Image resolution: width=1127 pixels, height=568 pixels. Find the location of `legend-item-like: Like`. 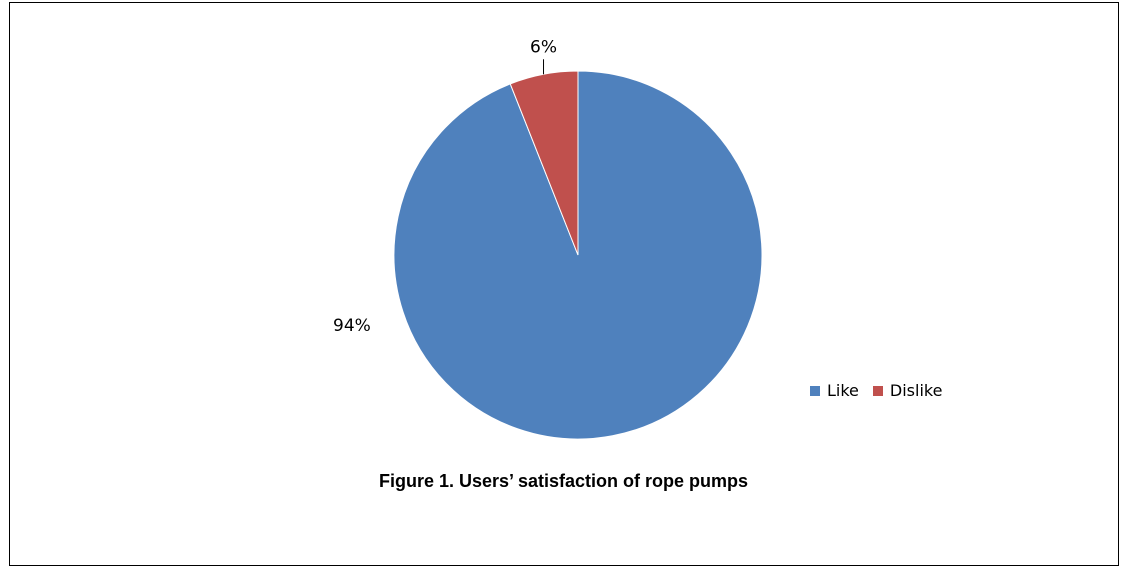

legend-item-like: Like is located at coordinates (834, 390).